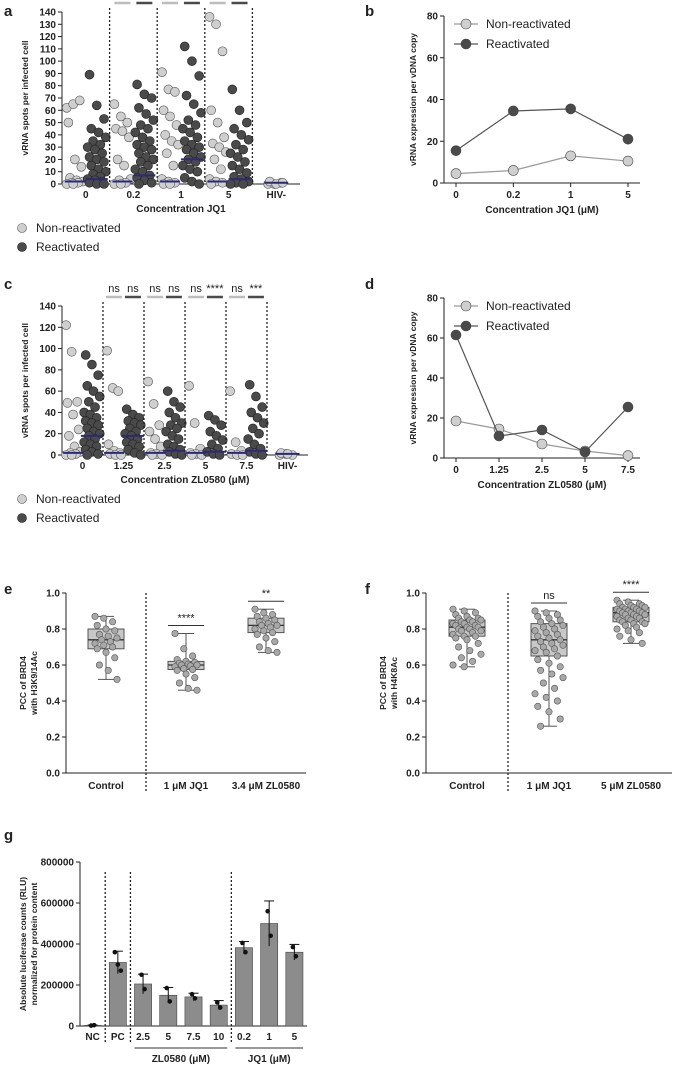 This screenshot has width=685, height=1067. What do you see at coordinates (118, 1037) in the screenshot?
I see `x-tick-label: PC` at bounding box center [118, 1037].